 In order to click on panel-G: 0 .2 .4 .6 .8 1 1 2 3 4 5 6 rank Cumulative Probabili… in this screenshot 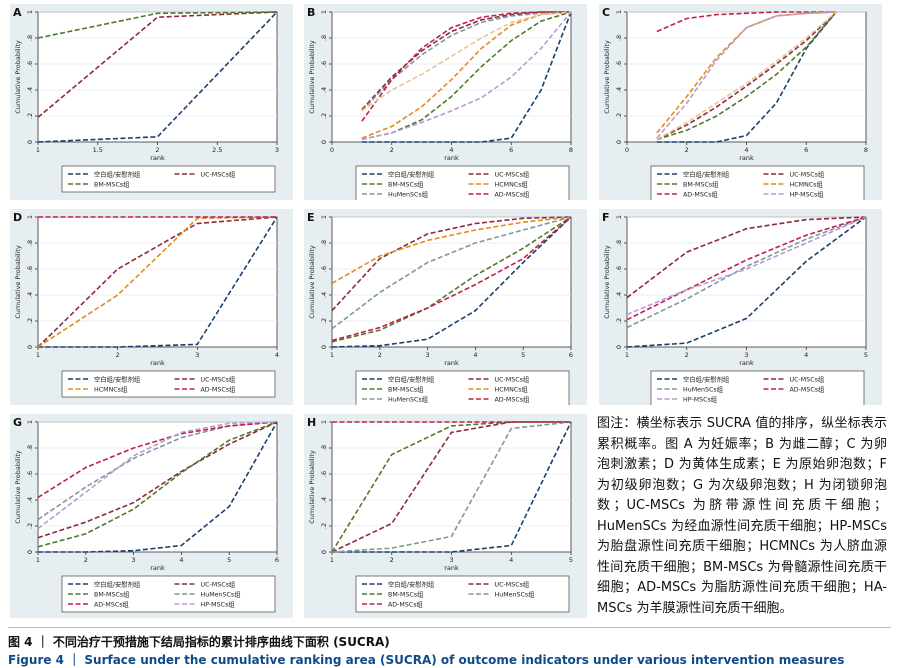, I will do `click(151, 516)`.